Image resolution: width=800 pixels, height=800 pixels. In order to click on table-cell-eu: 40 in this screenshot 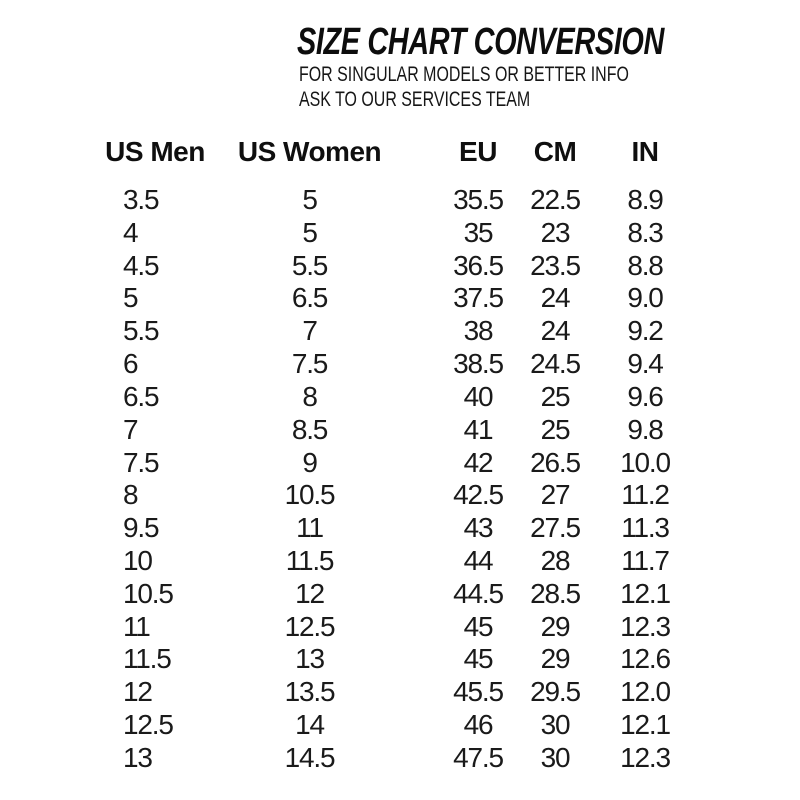, I will do `click(478, 396)`.